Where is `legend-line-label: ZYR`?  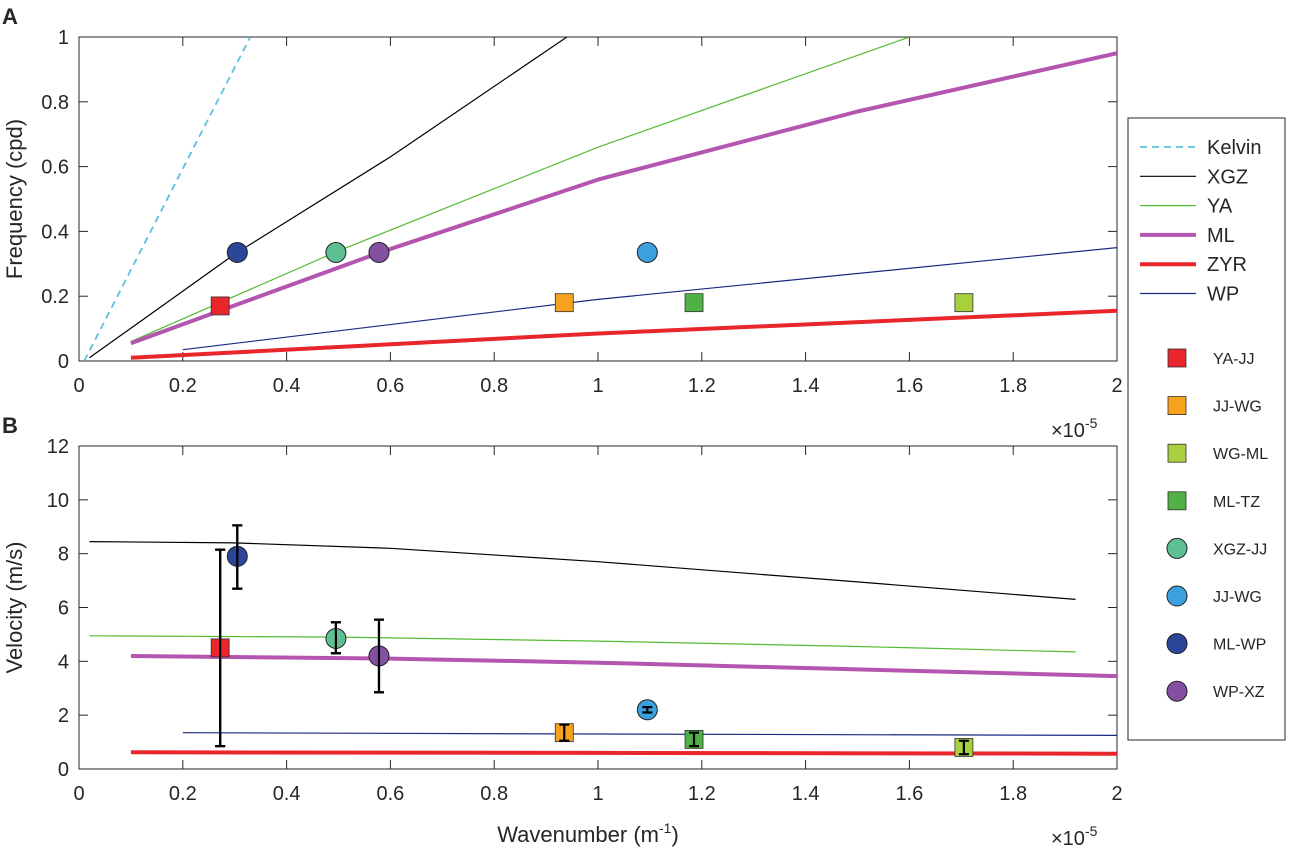
legend-line-label: ZYR is located at coordinates (1227, 265).